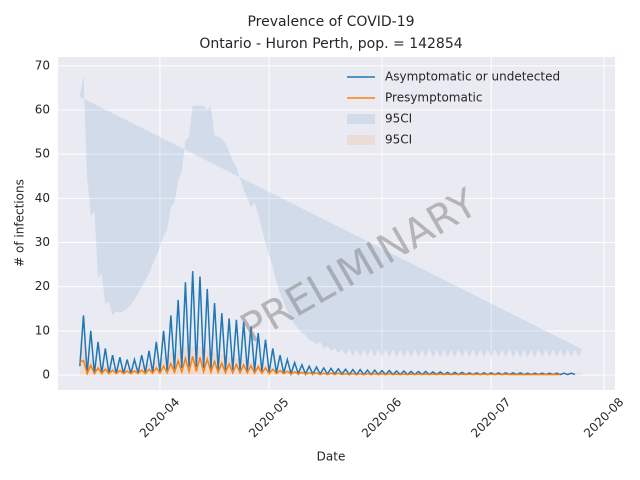 Image resolution: width=640 pixels, height=480 pixels. Describe the element at coordinates (159, 417) in the screenshot. I see `x-tick-label: 2020-04` at that location.